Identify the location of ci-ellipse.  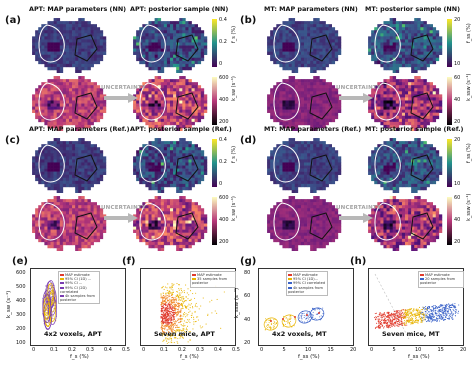
(289, 321).